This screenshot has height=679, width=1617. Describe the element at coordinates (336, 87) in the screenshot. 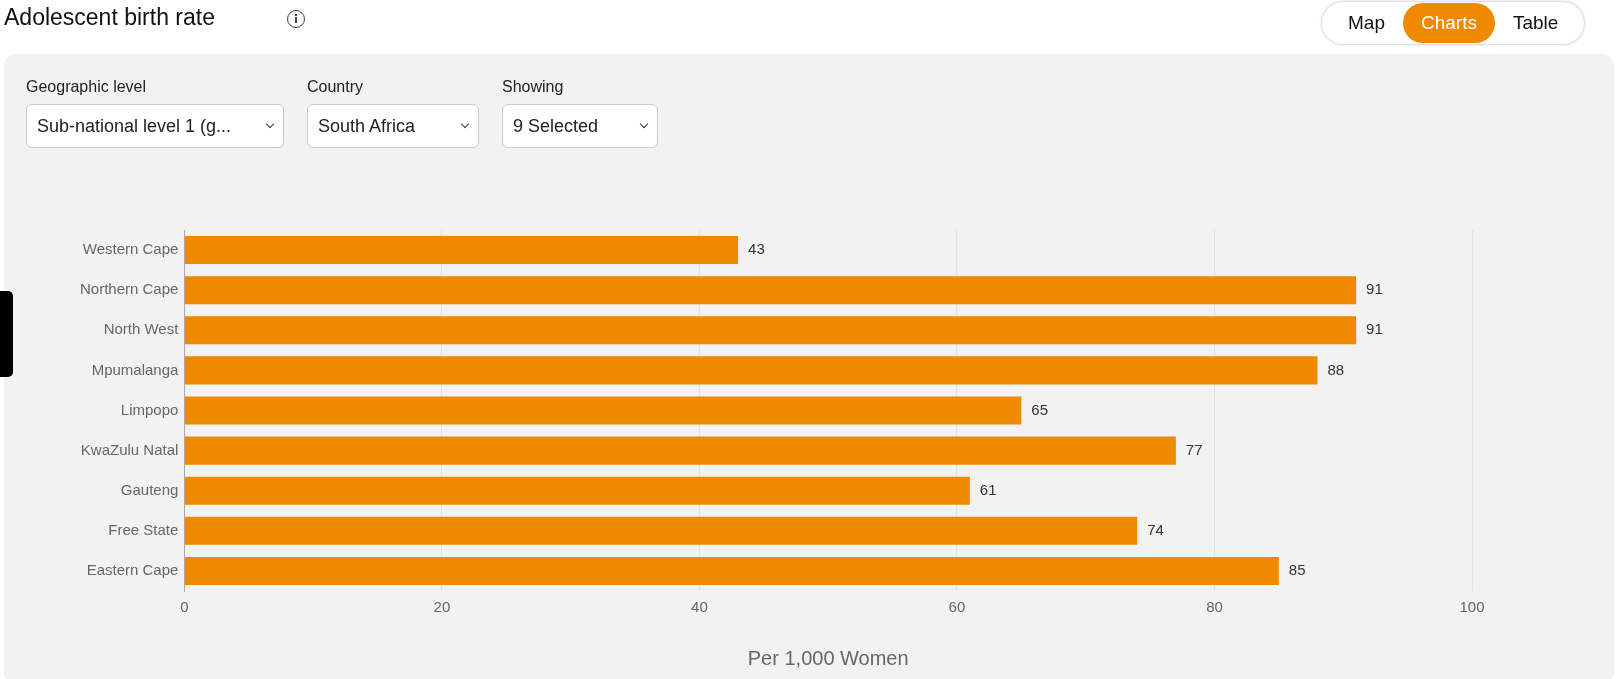

I see `text: Country` at that location.